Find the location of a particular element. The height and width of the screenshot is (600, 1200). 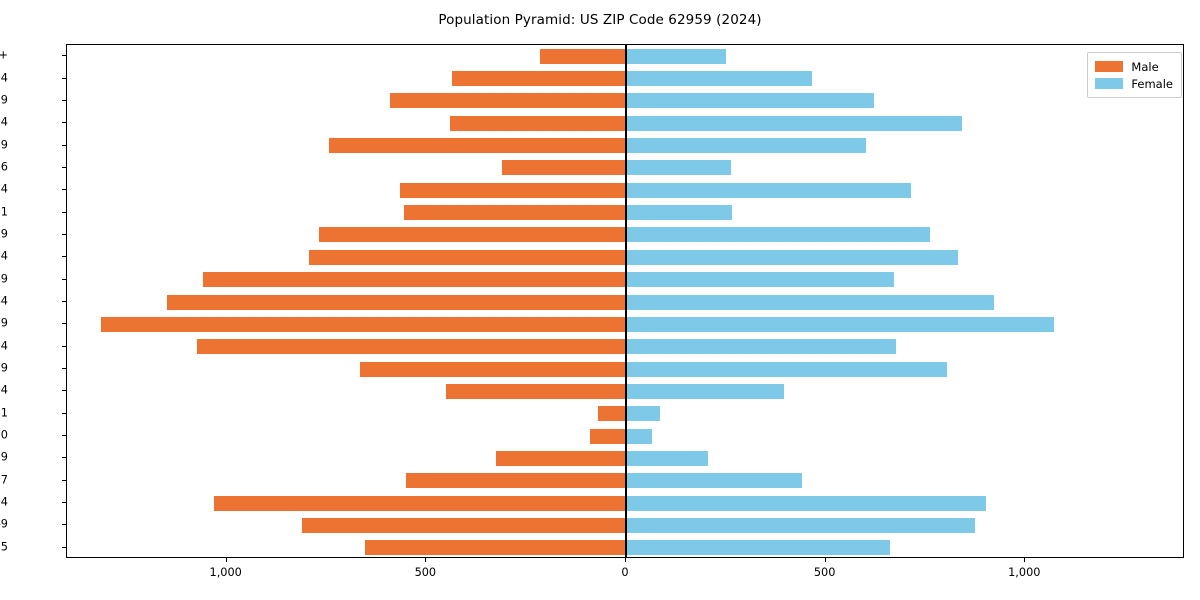

y-tick-label: 60-61 is located at coordinates (4, 212).